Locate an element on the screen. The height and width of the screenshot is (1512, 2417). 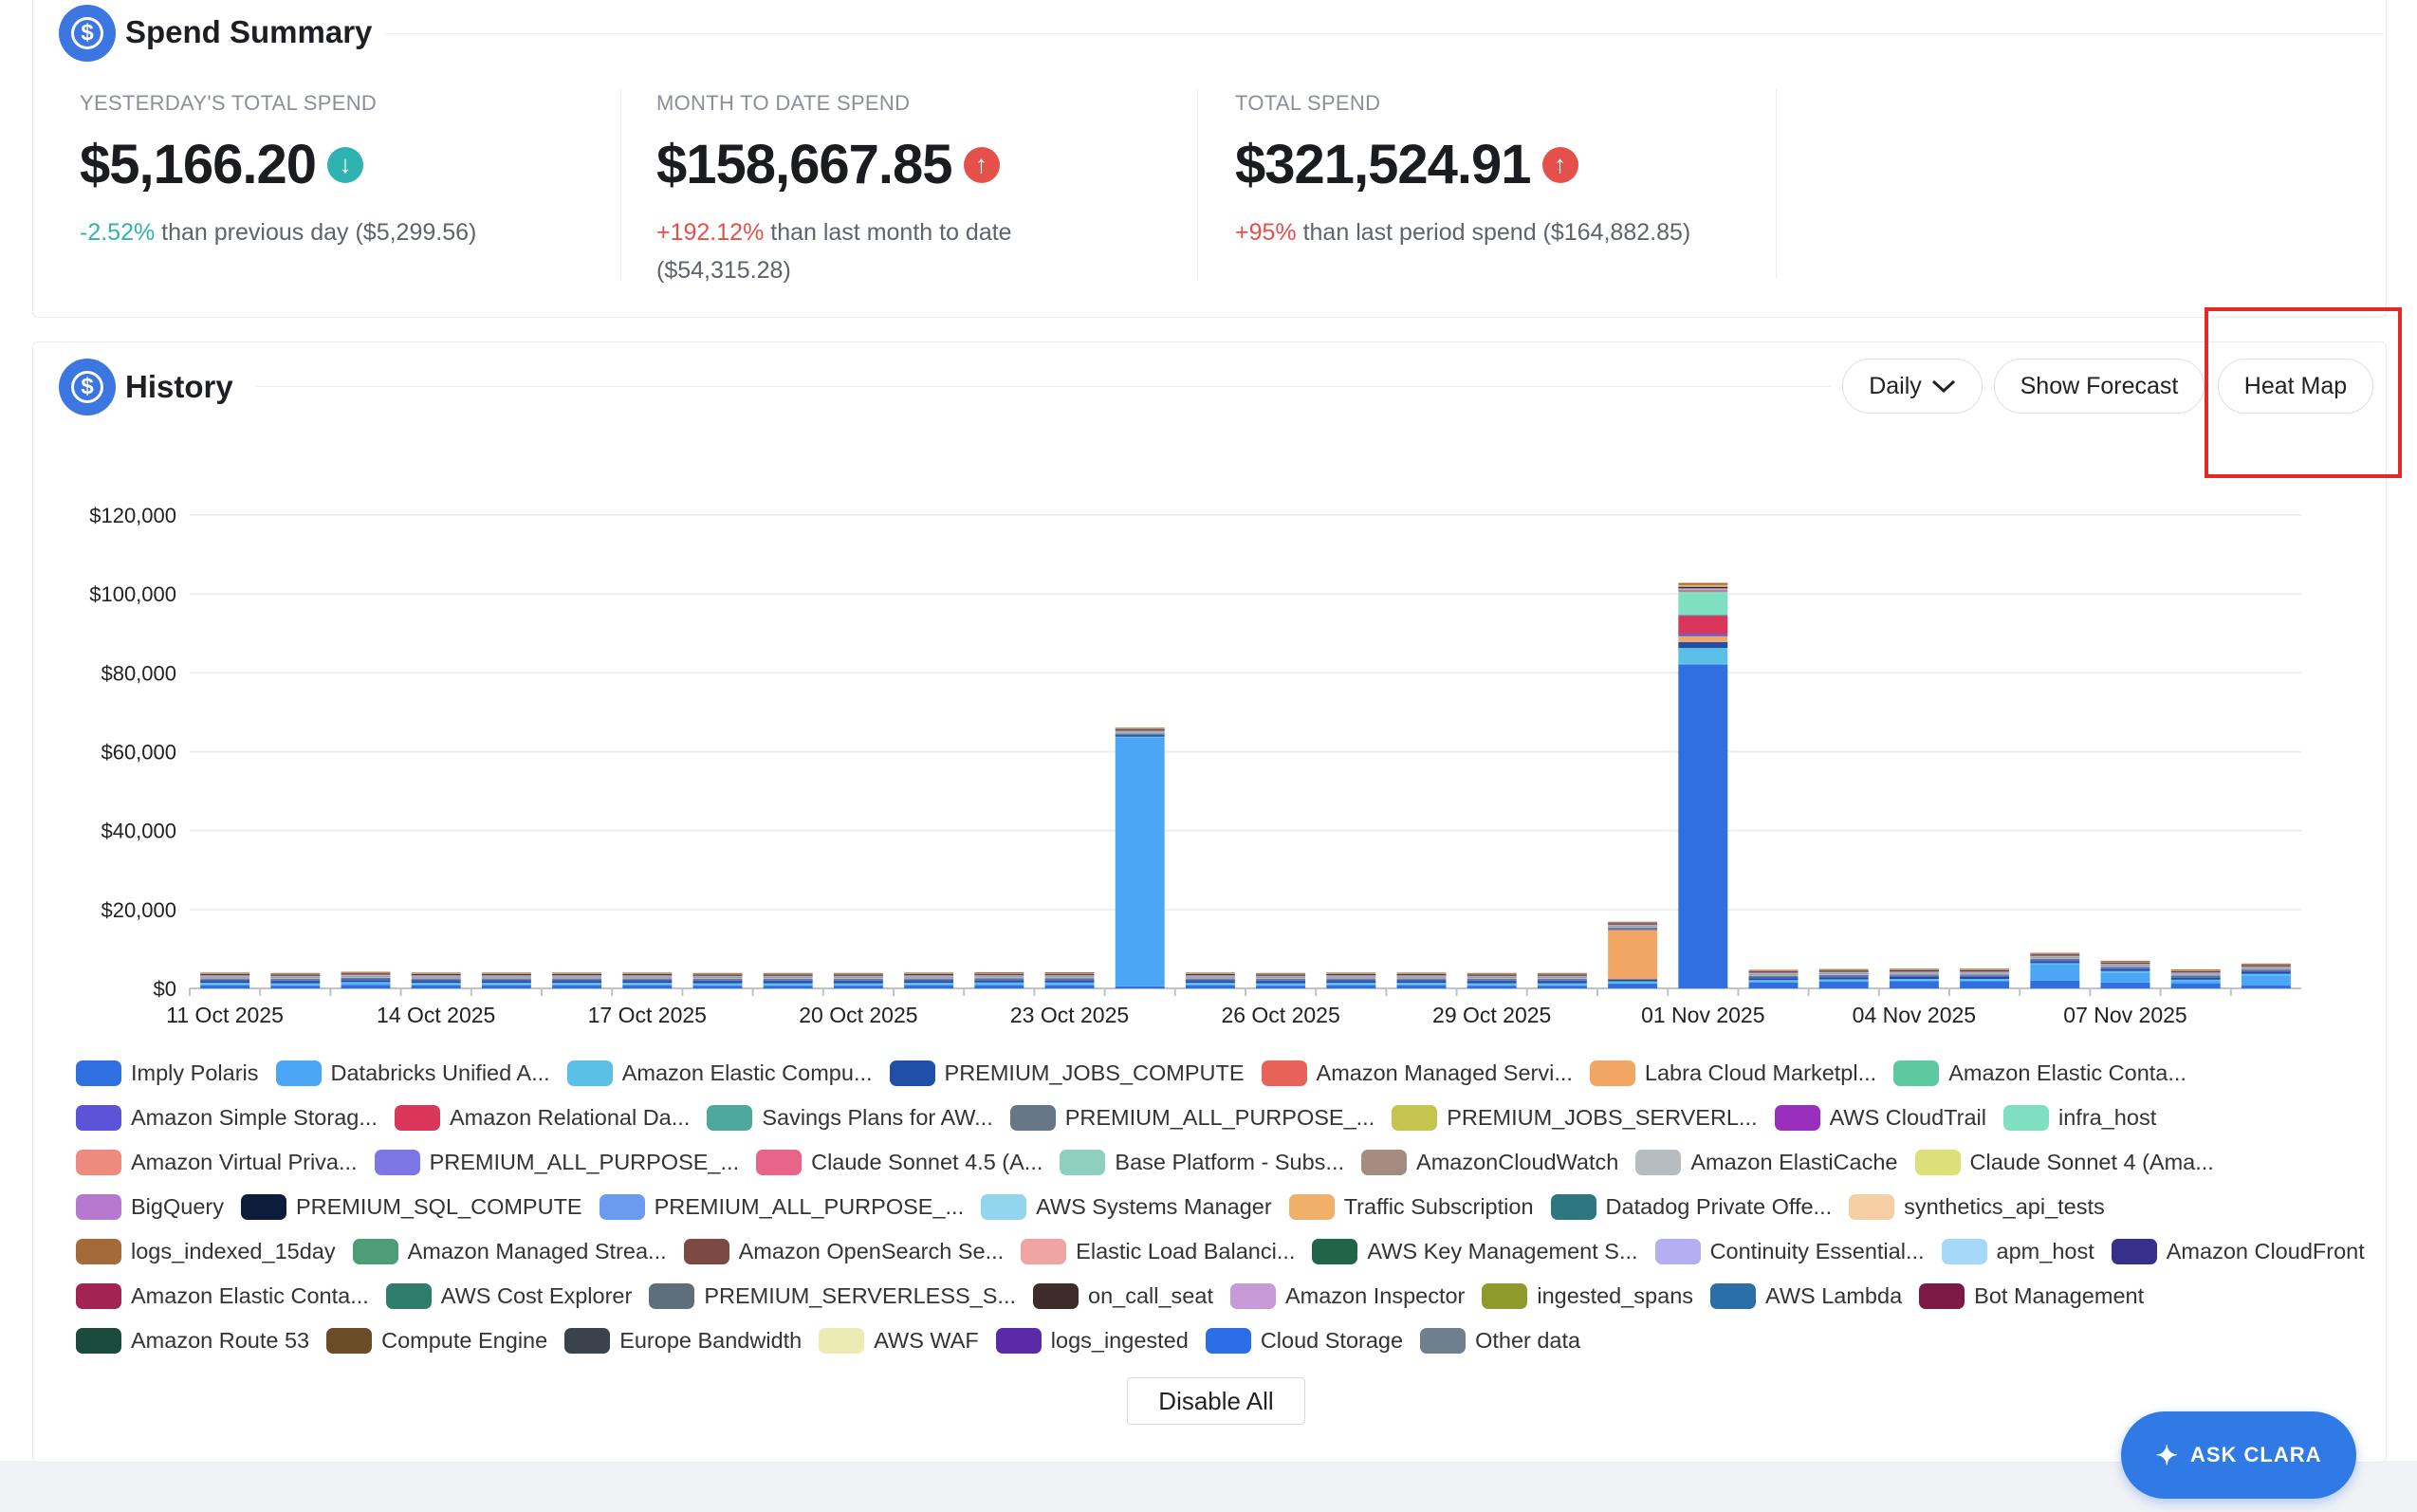
legend-item: synthetics_api_tests is located at coordinates (1977, 1207).